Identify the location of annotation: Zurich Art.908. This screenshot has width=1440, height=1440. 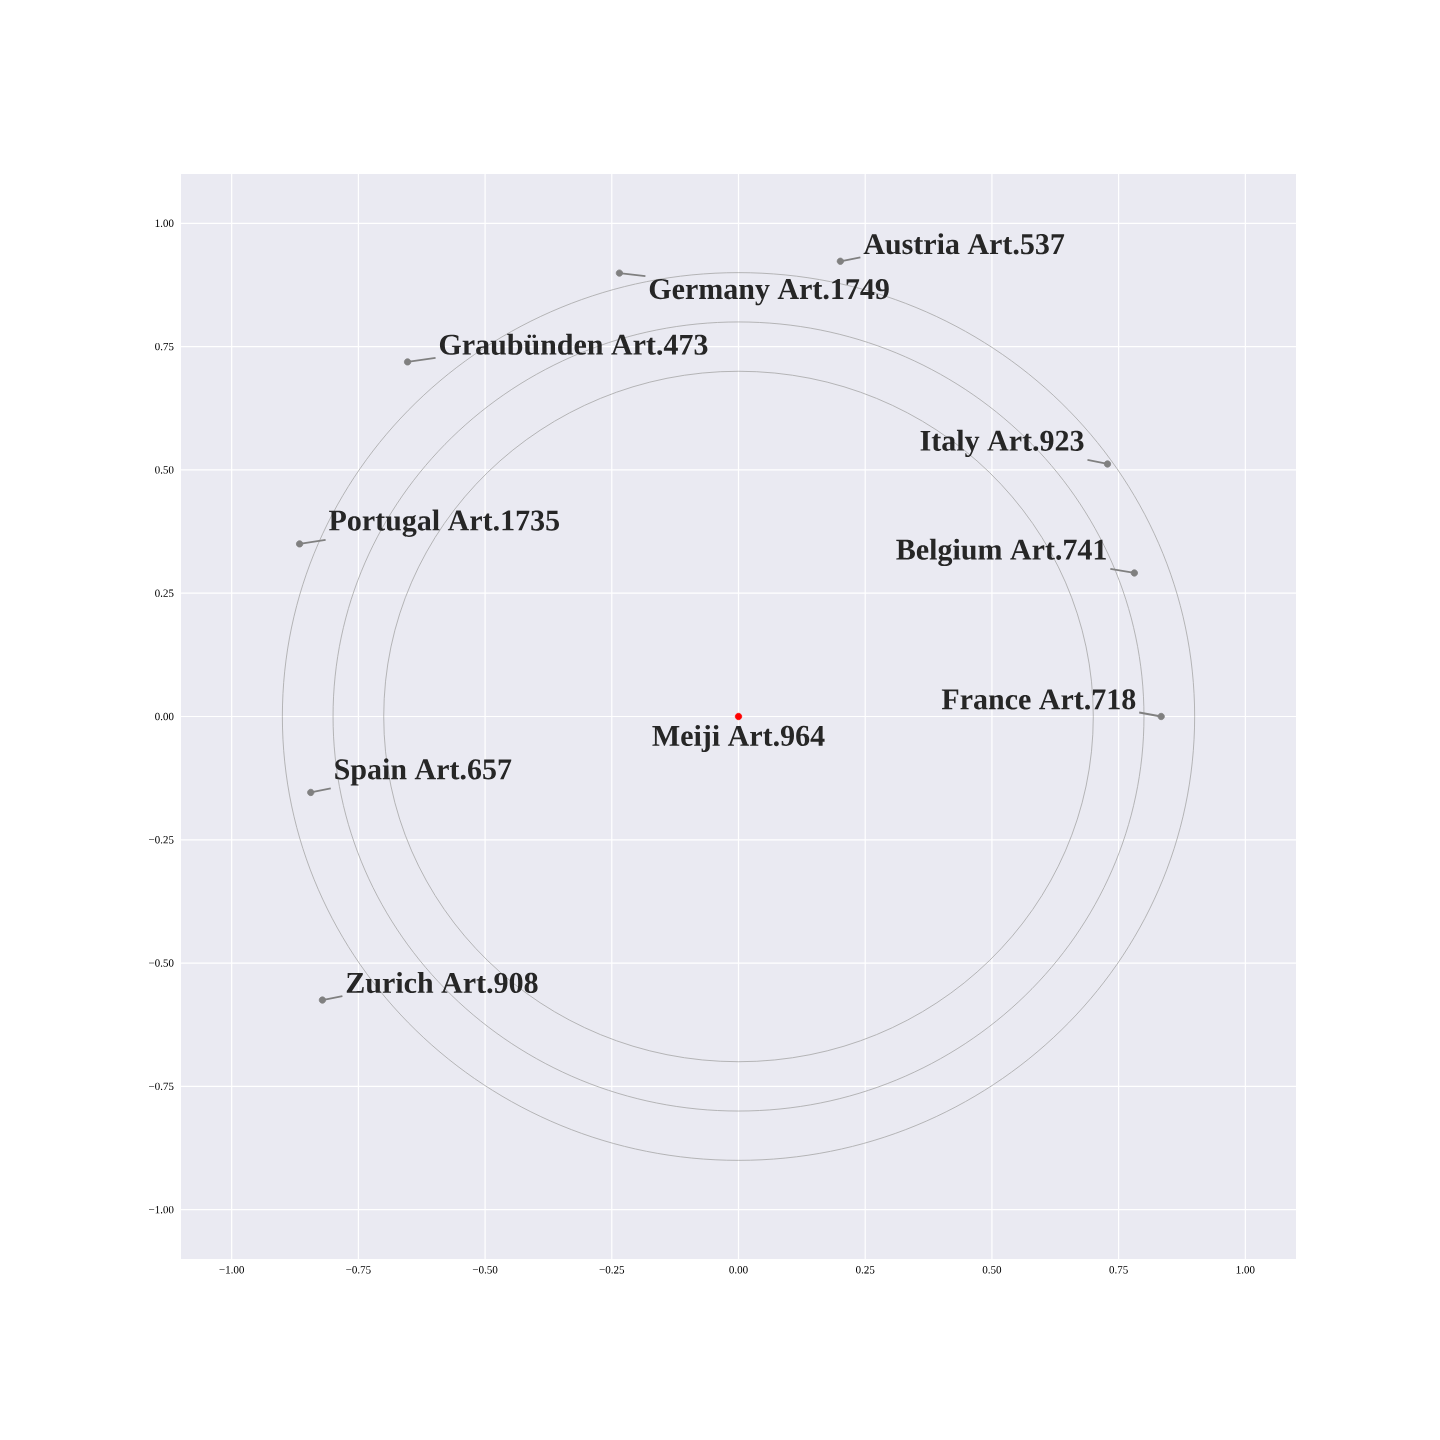
(442, 982).